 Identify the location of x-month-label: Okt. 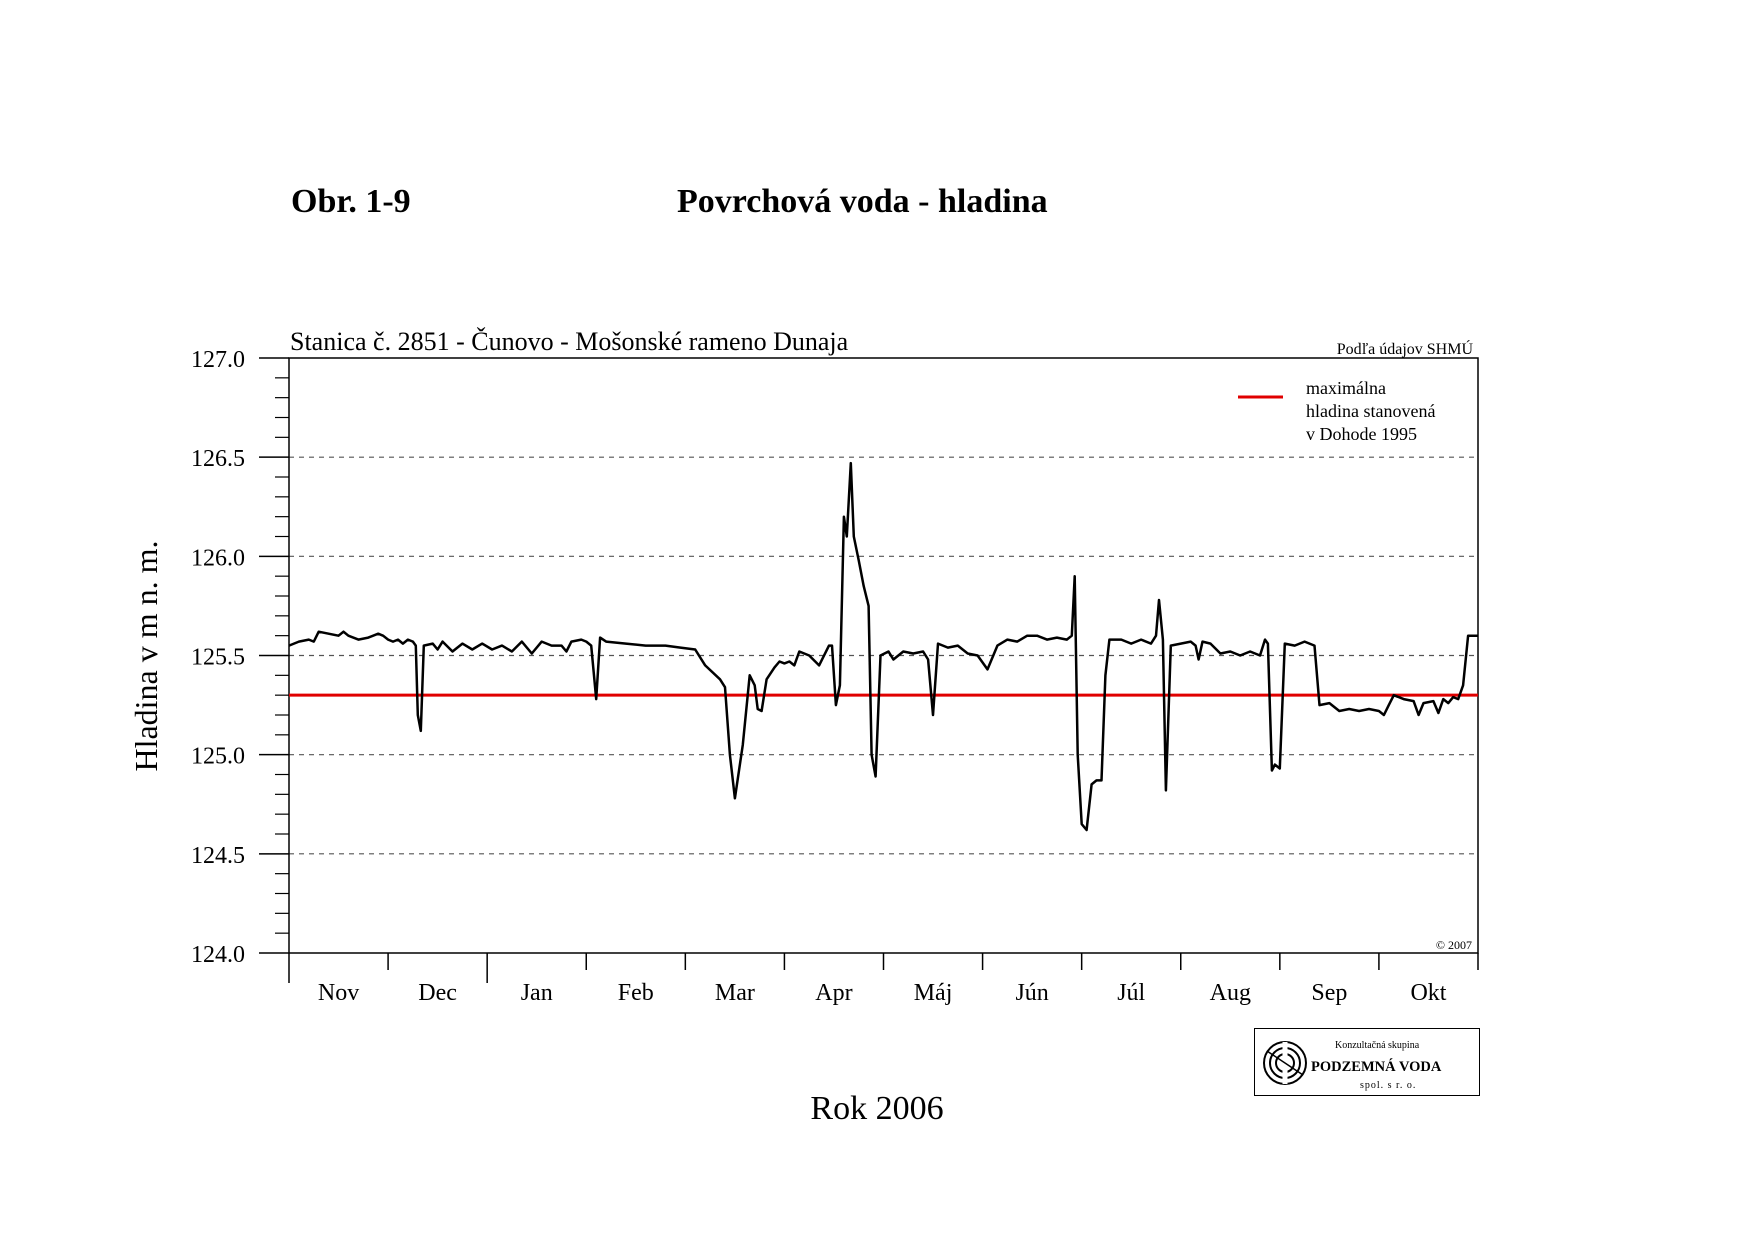
(1428, 993).